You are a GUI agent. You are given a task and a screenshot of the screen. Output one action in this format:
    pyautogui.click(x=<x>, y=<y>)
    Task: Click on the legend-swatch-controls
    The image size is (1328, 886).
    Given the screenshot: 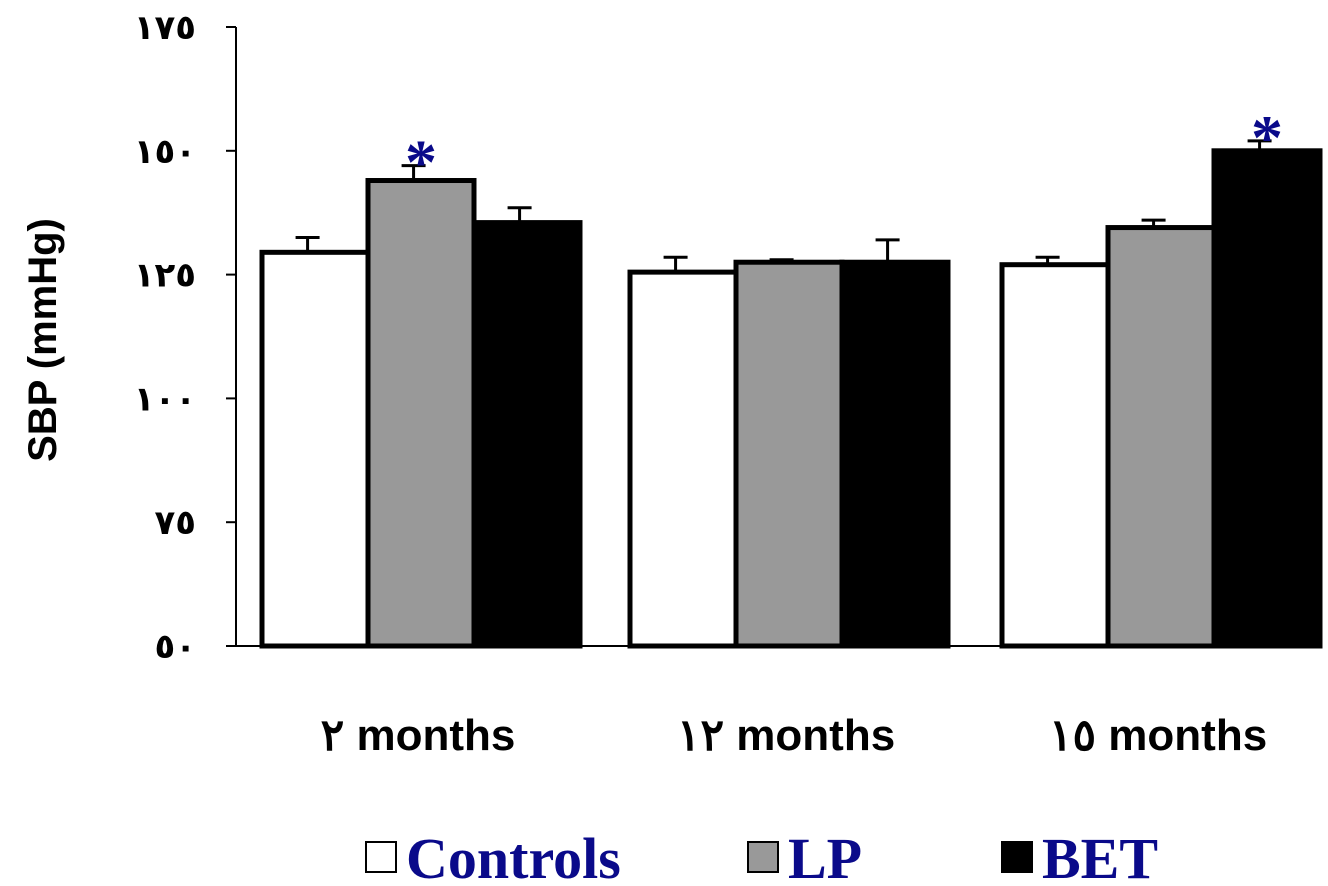 What is the action you would take?
    pyautogui.click(x=381, y=857)
    